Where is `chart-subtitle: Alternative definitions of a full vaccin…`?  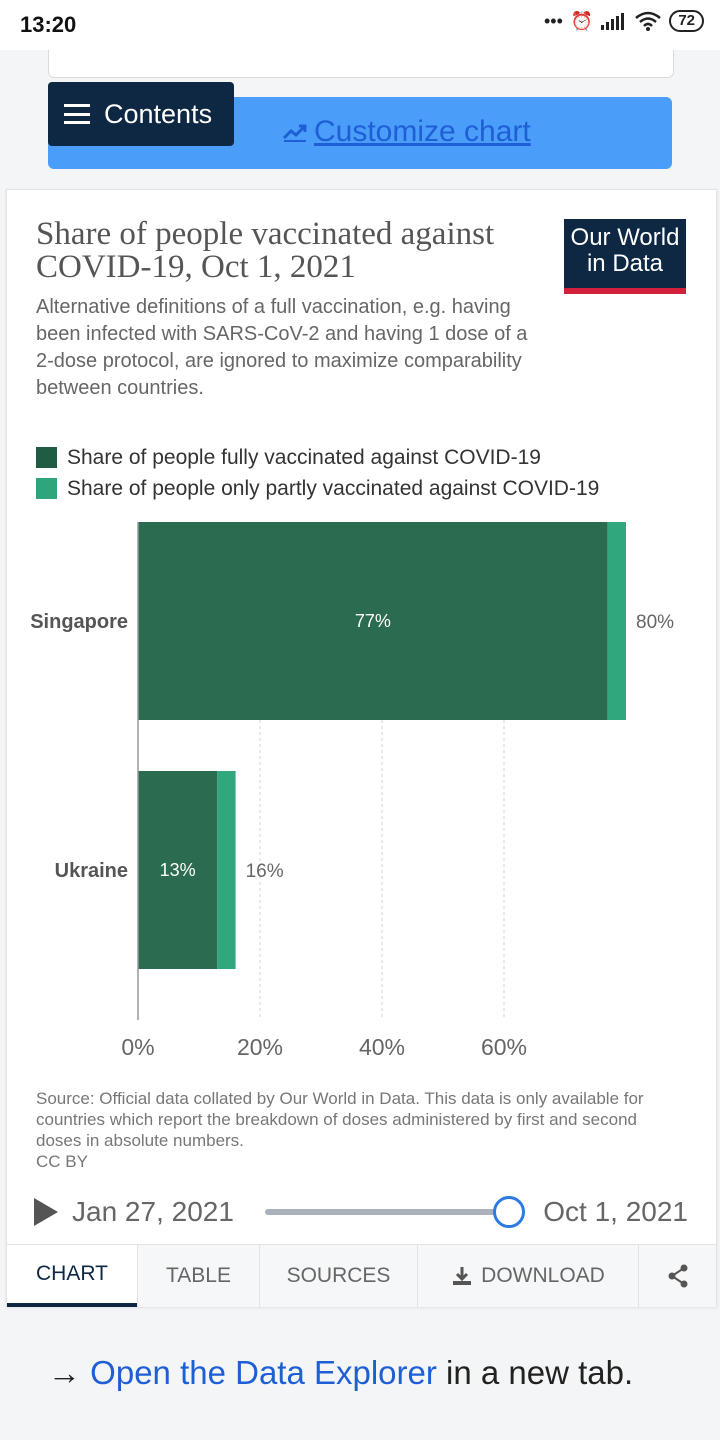 chart-subtitle: Alternative definitions of a full vaccin… is located at coordinates (282, 347).